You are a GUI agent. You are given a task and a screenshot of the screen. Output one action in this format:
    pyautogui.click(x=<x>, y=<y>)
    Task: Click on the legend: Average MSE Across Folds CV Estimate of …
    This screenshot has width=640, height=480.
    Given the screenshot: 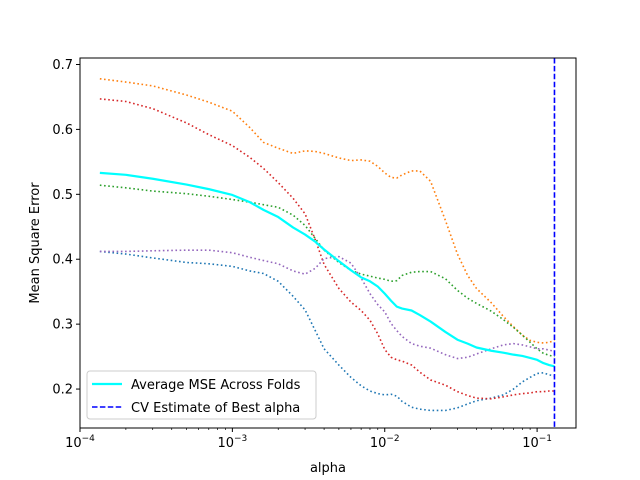 What is the action you would take?
    pyautogui.click(x=201, y=395)
    